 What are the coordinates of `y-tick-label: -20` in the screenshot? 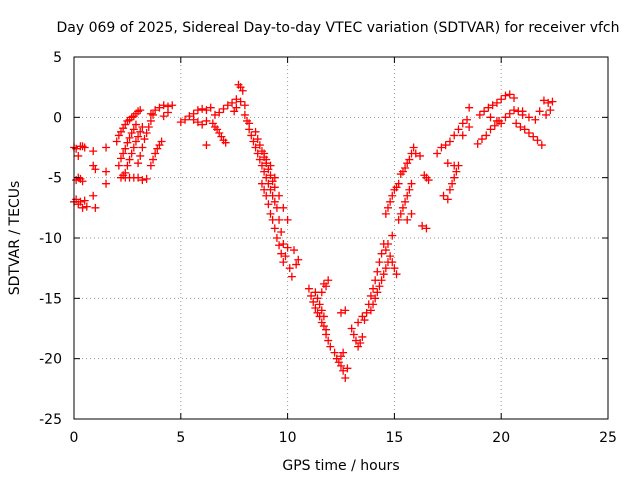 It's located at (50, 360).